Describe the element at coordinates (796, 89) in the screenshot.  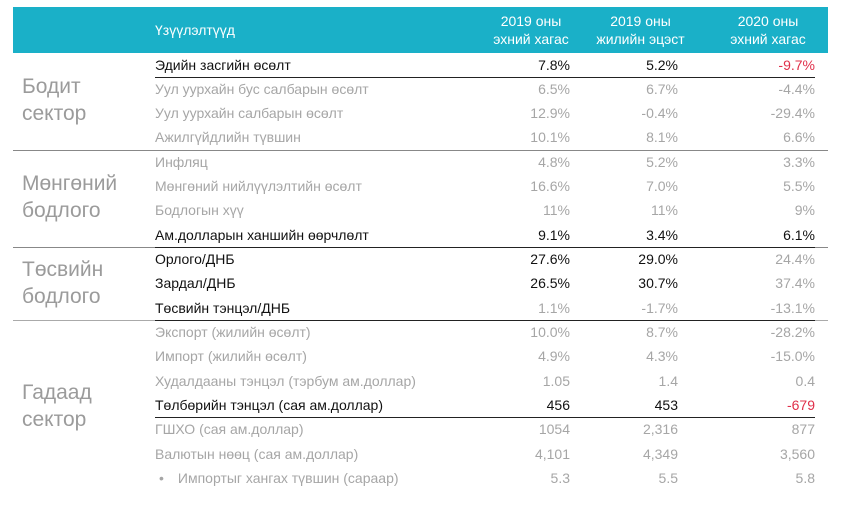
I see `value-2020-h1: -4.4%` at that location.